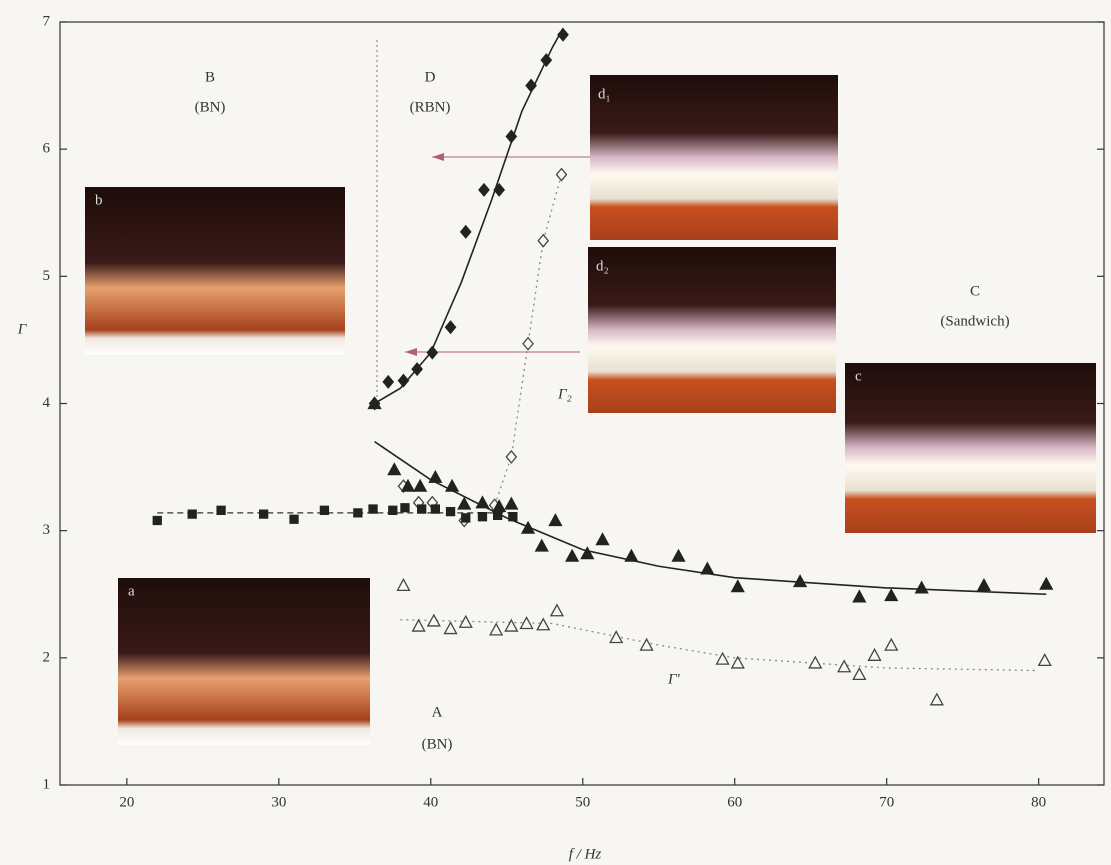  Describe the element at coordinates (1038, 802) in the screenshot. I see `x-tick-label: 80` at that location.